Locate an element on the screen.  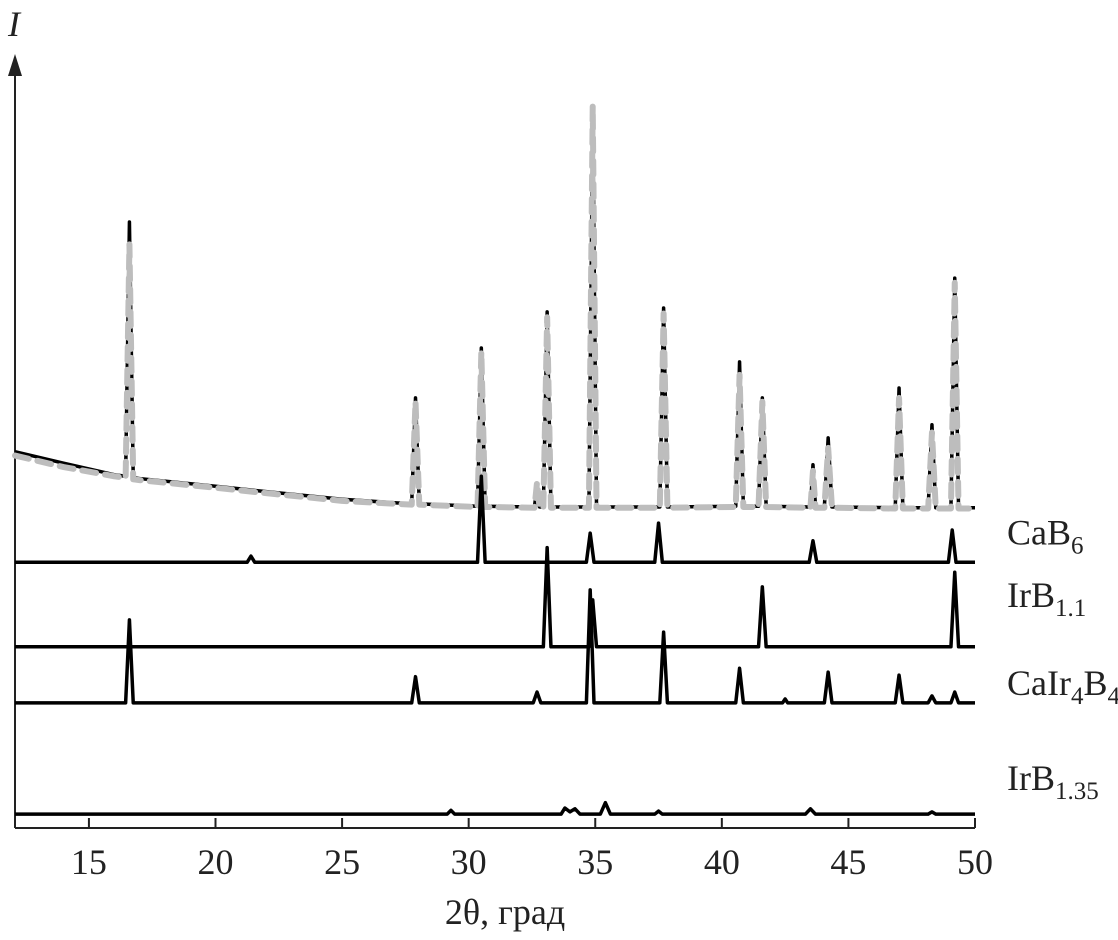
series-label: IrB1.35 is located at coordinates (1053, 781).